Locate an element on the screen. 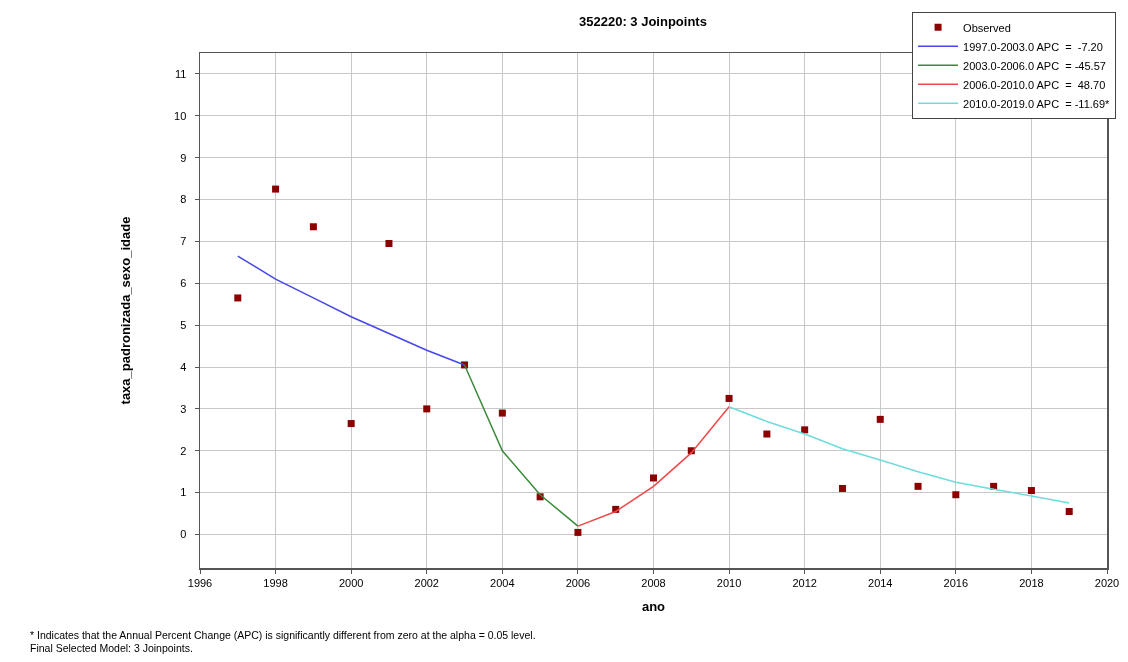 This screenshot has width=1128, height=662. y-tick-label: 8 is located at coordinates (183, 199).